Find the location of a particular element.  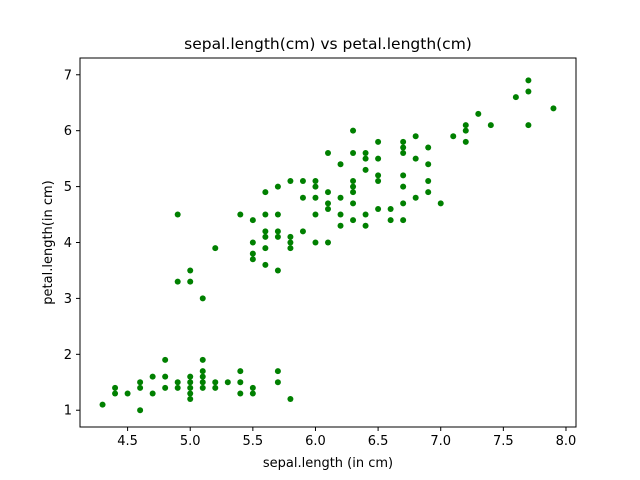

x-tick-label: 7.0 is located at coordinates (440, 441).